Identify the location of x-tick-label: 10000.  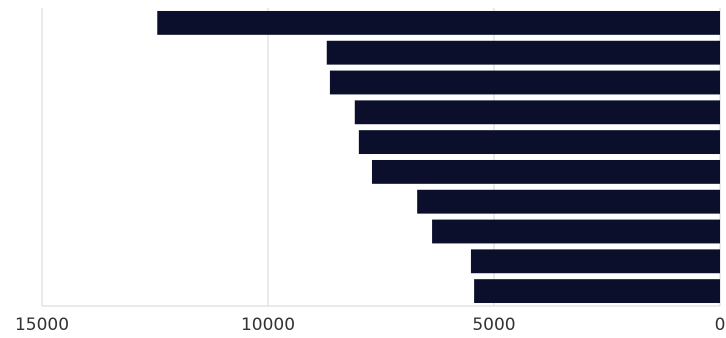
(268, 325).